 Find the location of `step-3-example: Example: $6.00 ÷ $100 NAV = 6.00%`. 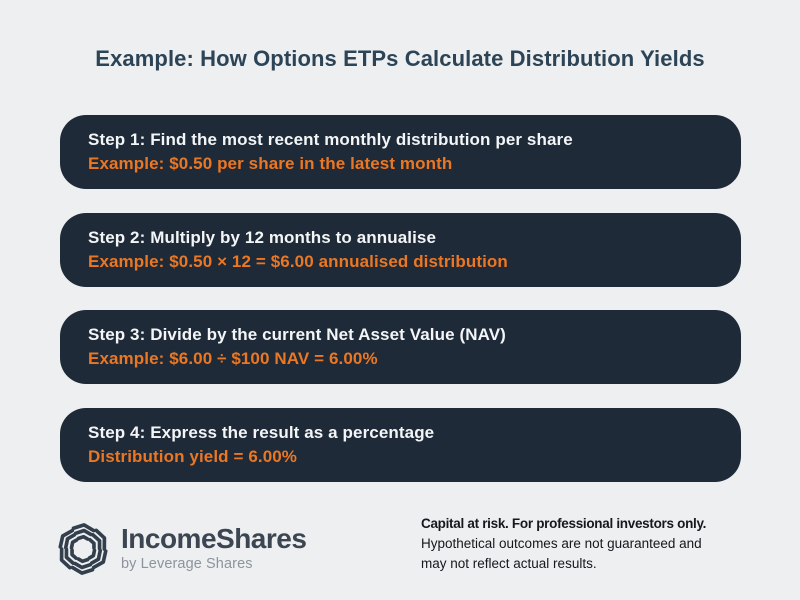

step-3-example: Example: $6.00 ÷ $100 NAV = 6.00% is located at coordinates (233, 358).